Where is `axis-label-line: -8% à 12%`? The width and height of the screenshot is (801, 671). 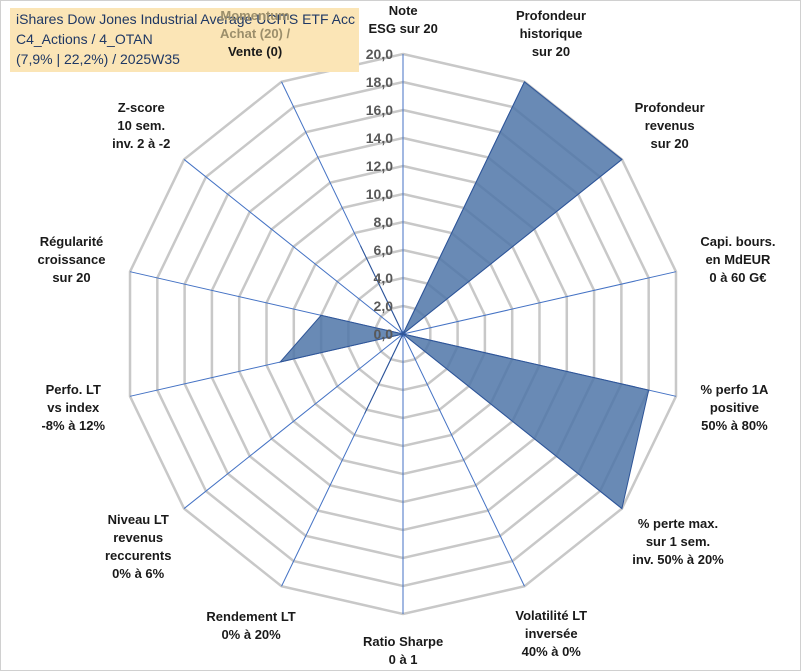 axis-label-line: -8% à 12% is located at coordinates (73, 426).